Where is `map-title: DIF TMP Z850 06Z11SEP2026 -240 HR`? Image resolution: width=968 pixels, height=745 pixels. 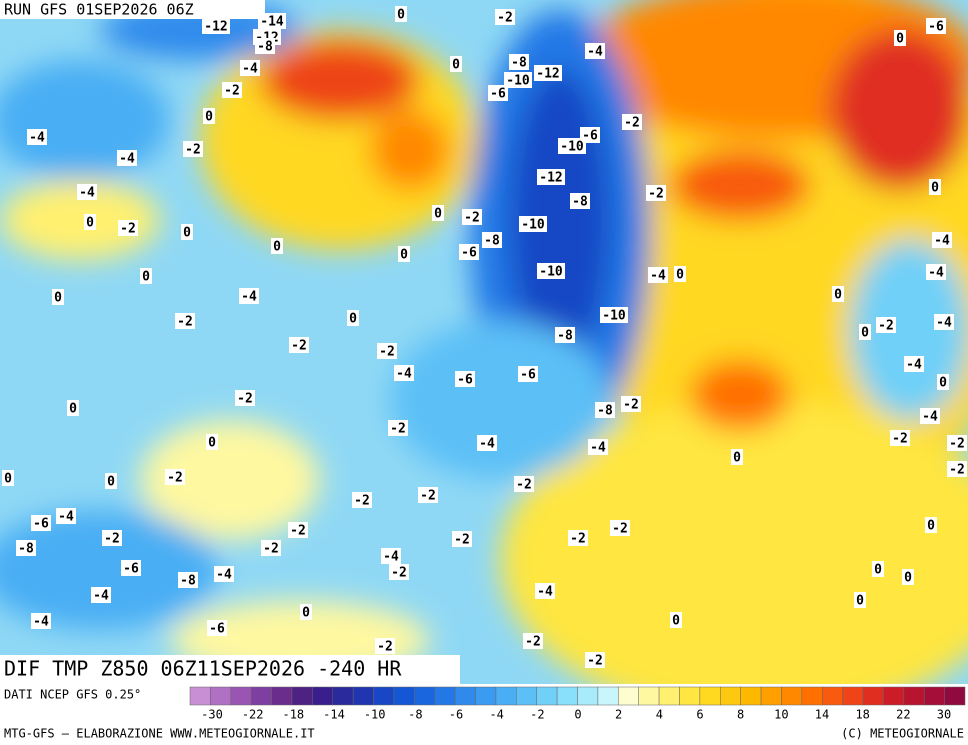
map-title: DIF TMP Z850 06Z11SEP2026 -240 HR is located at coordinates (203, 669).